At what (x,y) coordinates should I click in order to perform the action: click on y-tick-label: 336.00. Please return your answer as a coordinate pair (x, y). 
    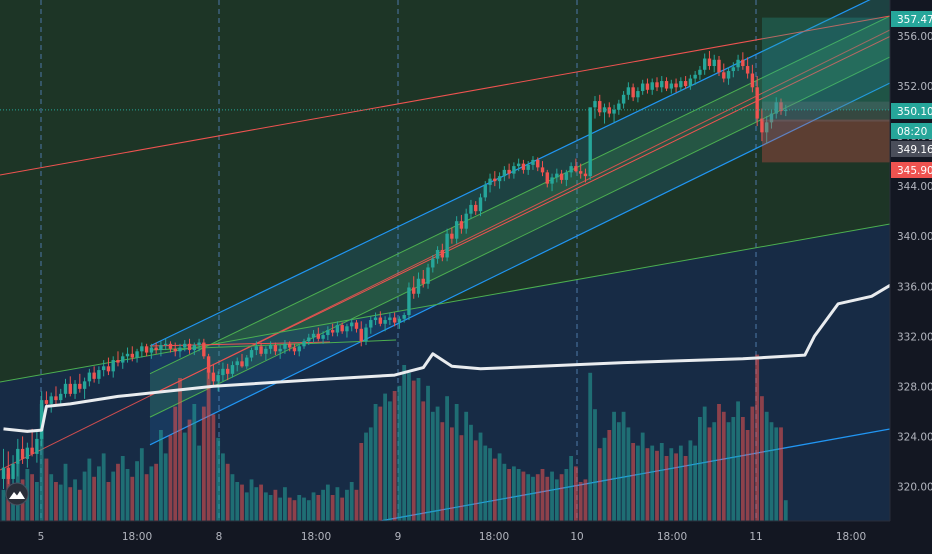
    Looking at the image, I should click on (914, 287).